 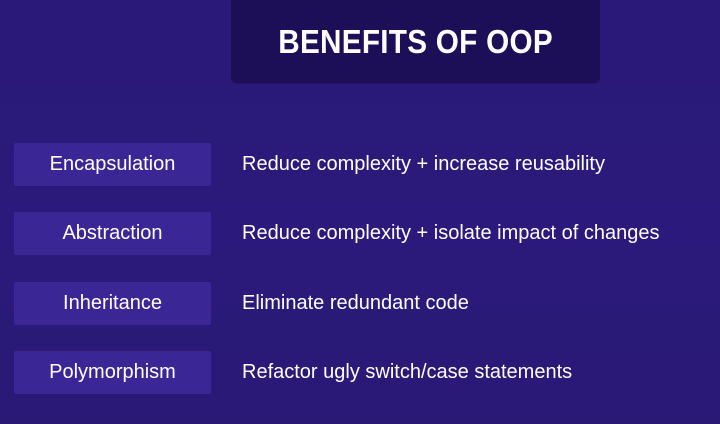 I want to click on title-banner: BENEFITS OF OOP, so click(x=415, y=41).